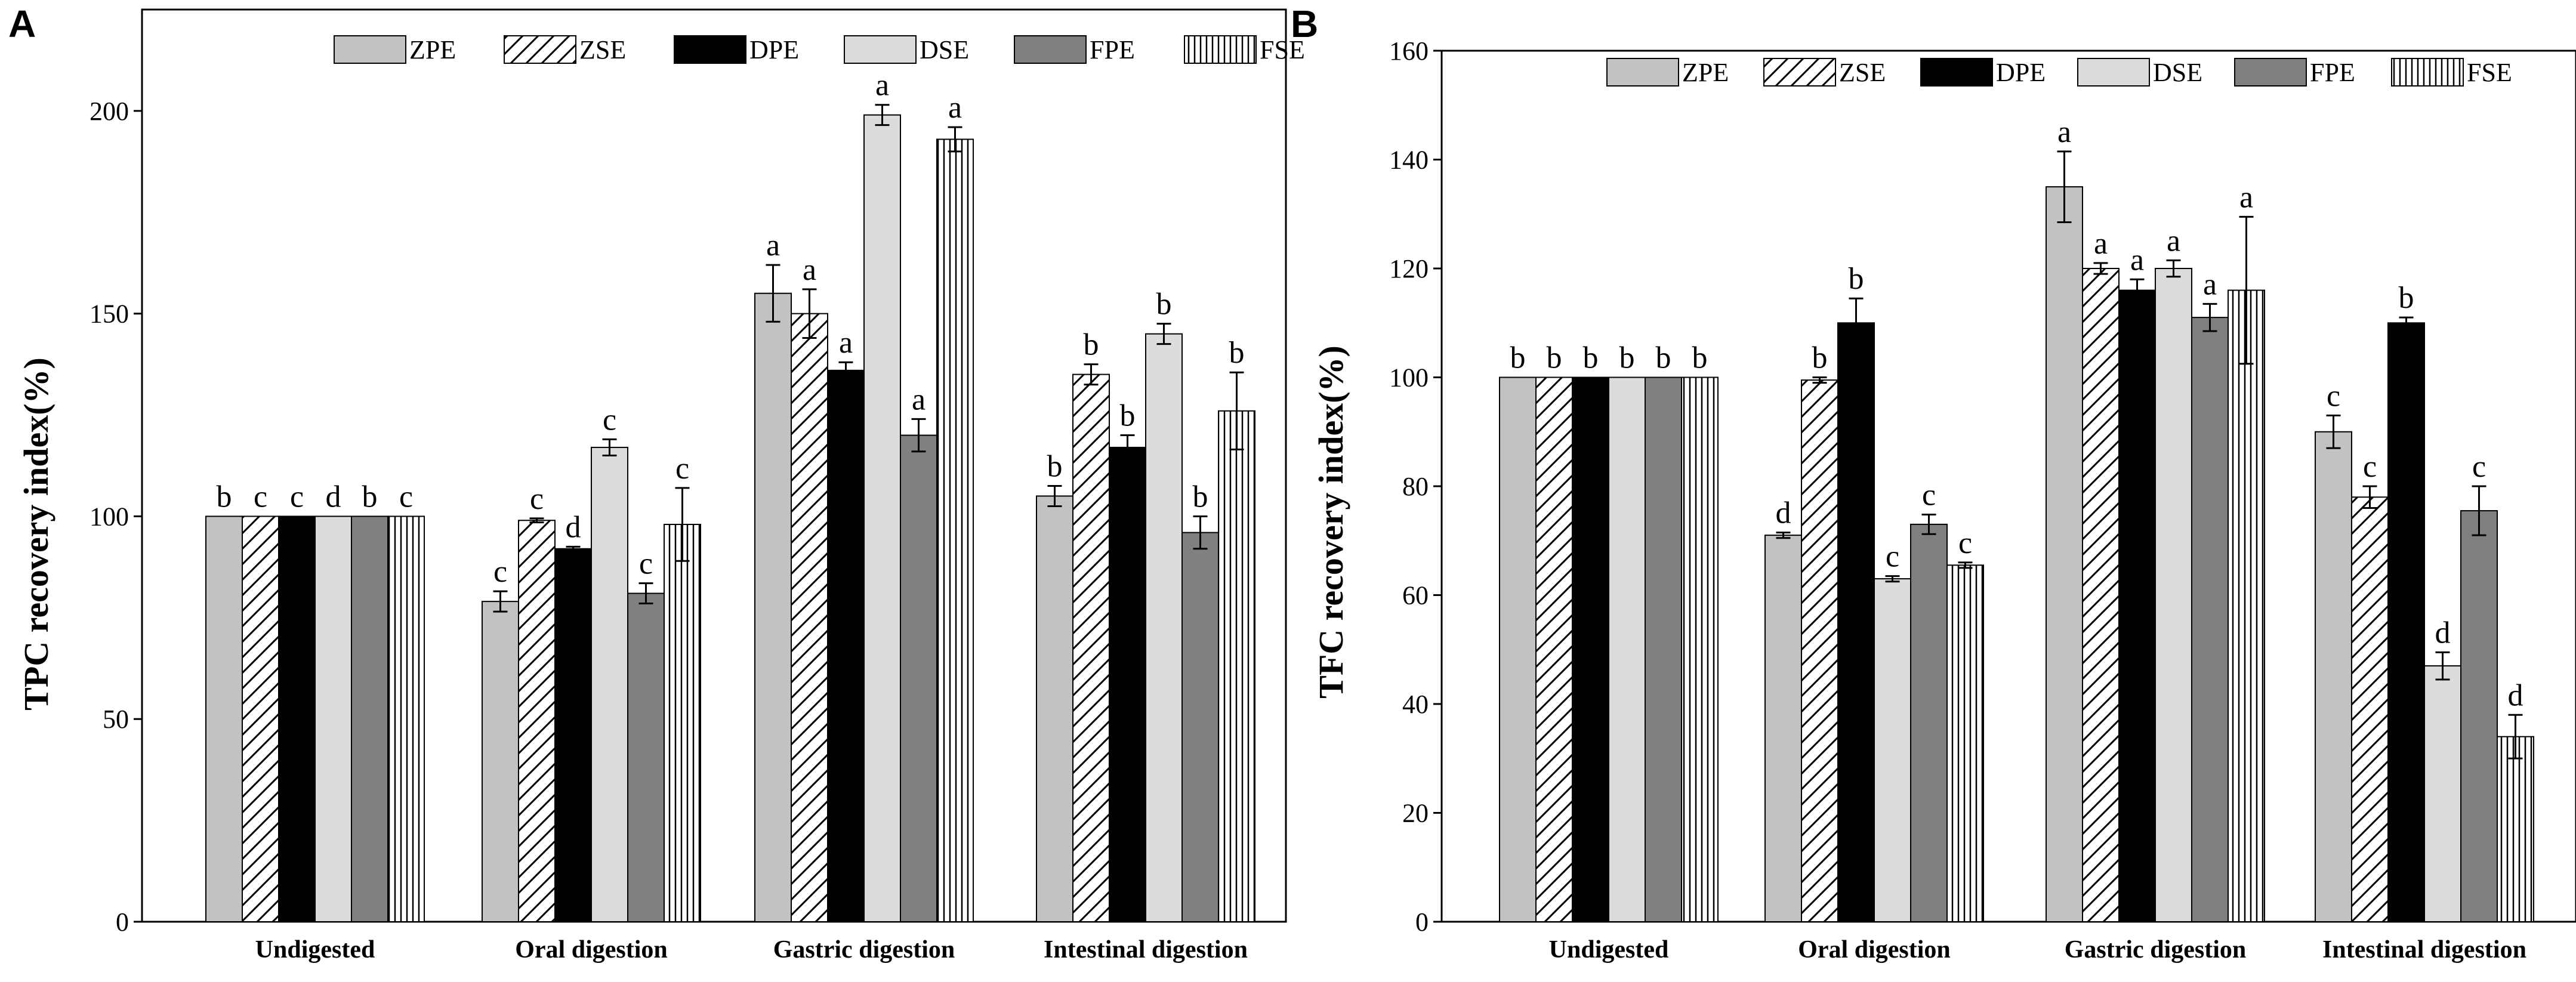 The height and width of the screenshot is (982, 2576). What do you see at coordinates (591, 950) in the screenshot?
I see `panel-a-category-label: Oral digestion` at bounding box center [591, 950].